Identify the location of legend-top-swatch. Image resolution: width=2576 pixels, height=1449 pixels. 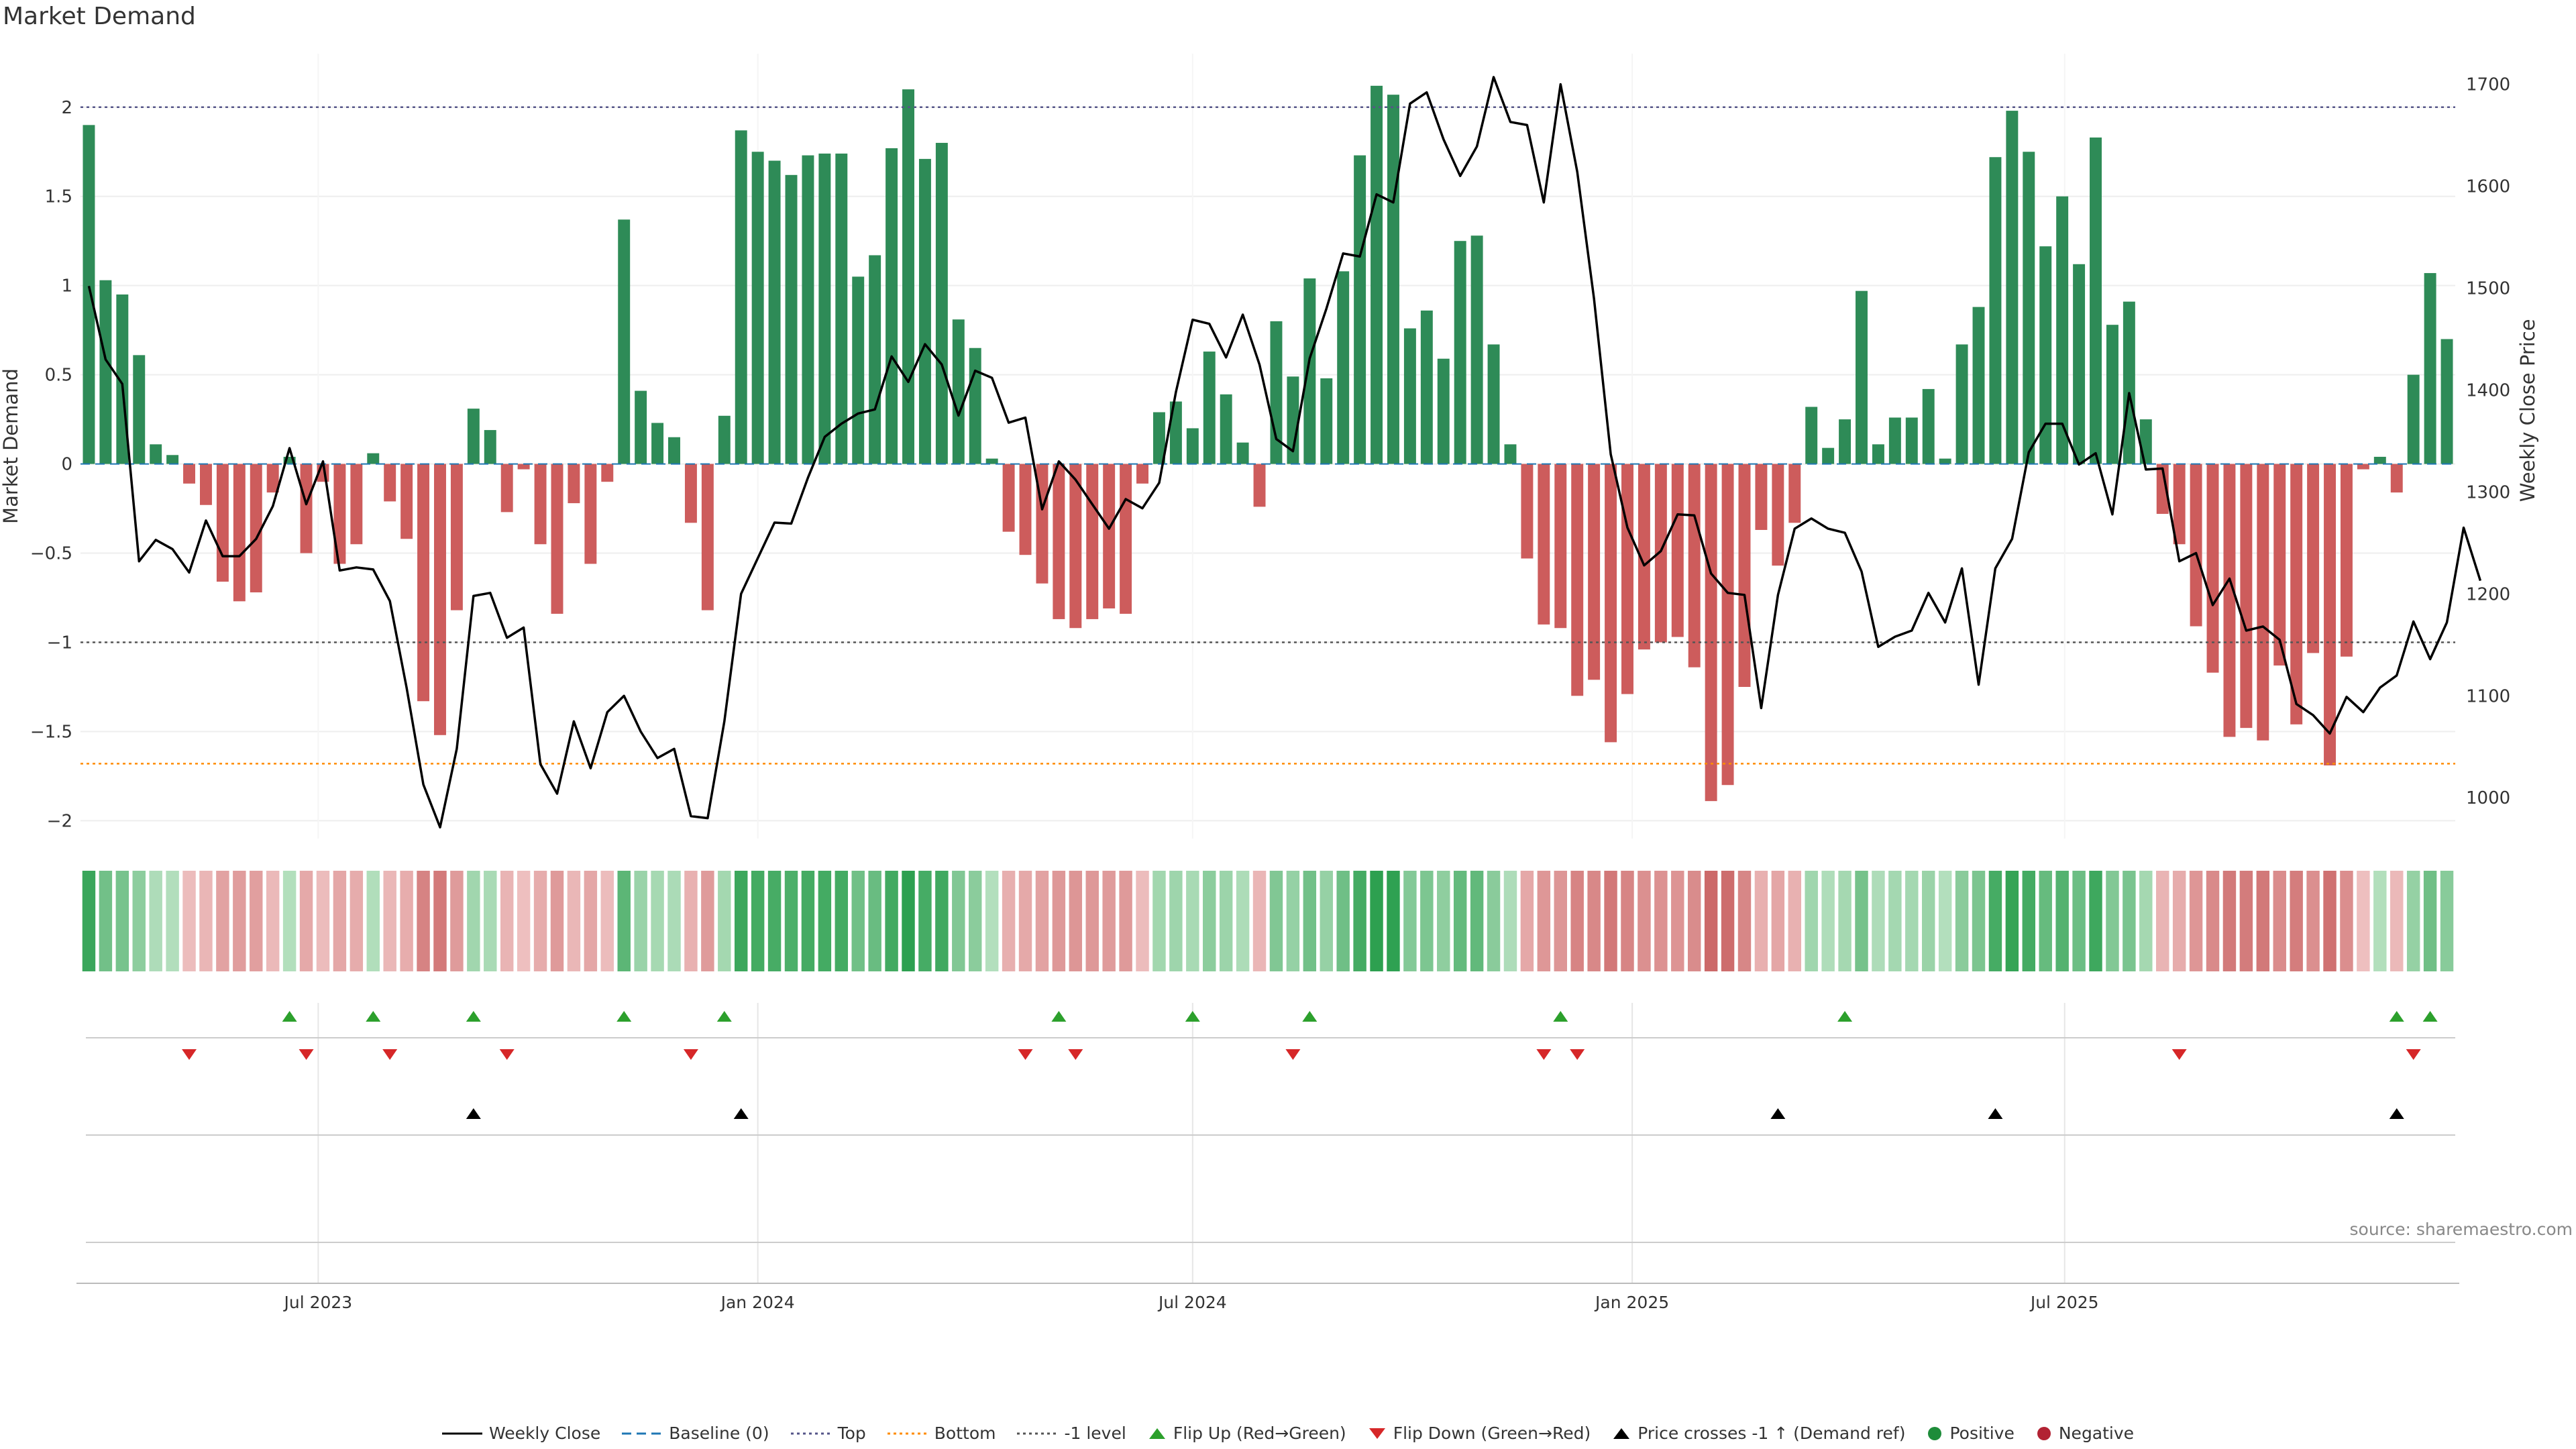
(810, 1433).